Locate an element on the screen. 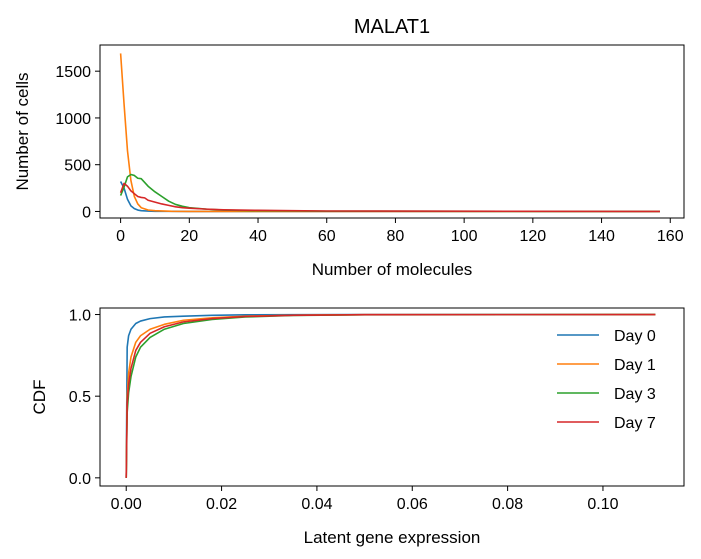 Image resolution: width=701 pixels, height=559 pixels. y-tick-label: 1.0 is located at coordinates (80, 316).